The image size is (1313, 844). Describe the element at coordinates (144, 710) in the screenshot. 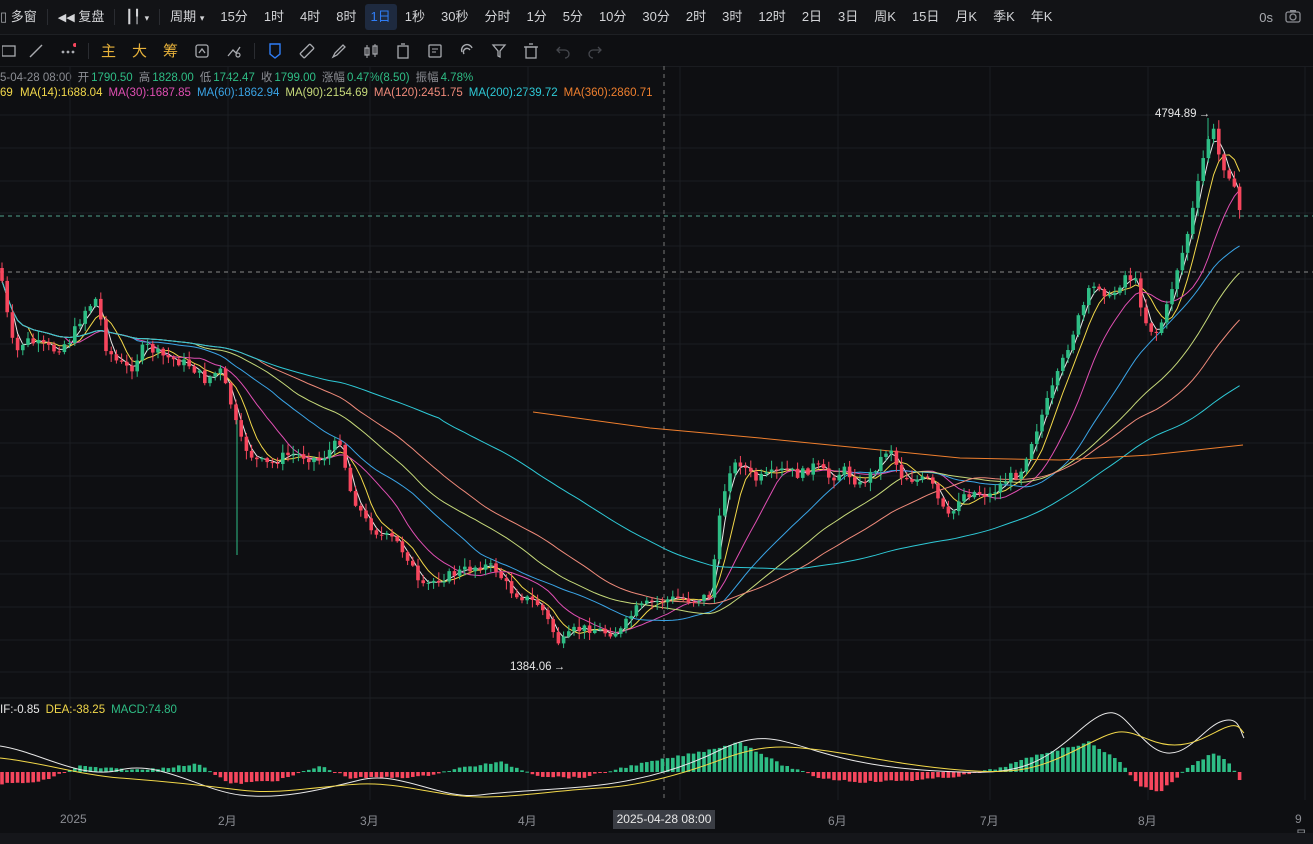

I see `macd-value: MACD:74.80` at that location.